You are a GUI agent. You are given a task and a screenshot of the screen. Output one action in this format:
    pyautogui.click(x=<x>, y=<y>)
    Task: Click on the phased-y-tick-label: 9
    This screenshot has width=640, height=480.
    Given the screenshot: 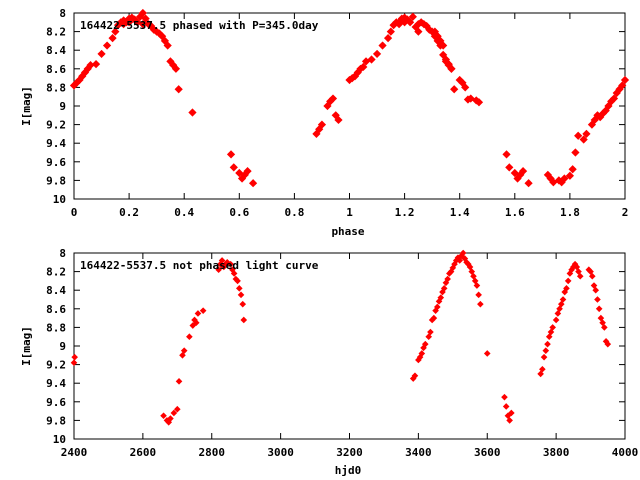 What is the action you would take?
    pyautogui.click(x=62, y=106)
    